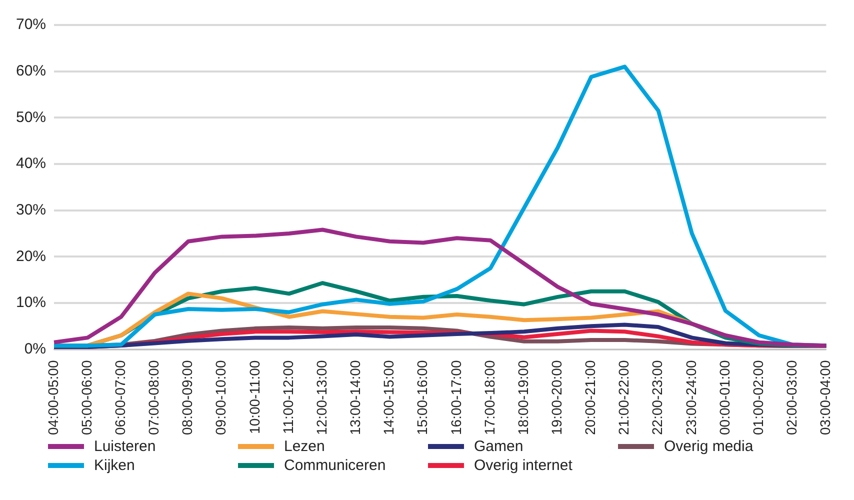  Describe the element at coordinates (791, 398) in the screenshot. I see `x-tick-label: 02:00-03:00` at that location.